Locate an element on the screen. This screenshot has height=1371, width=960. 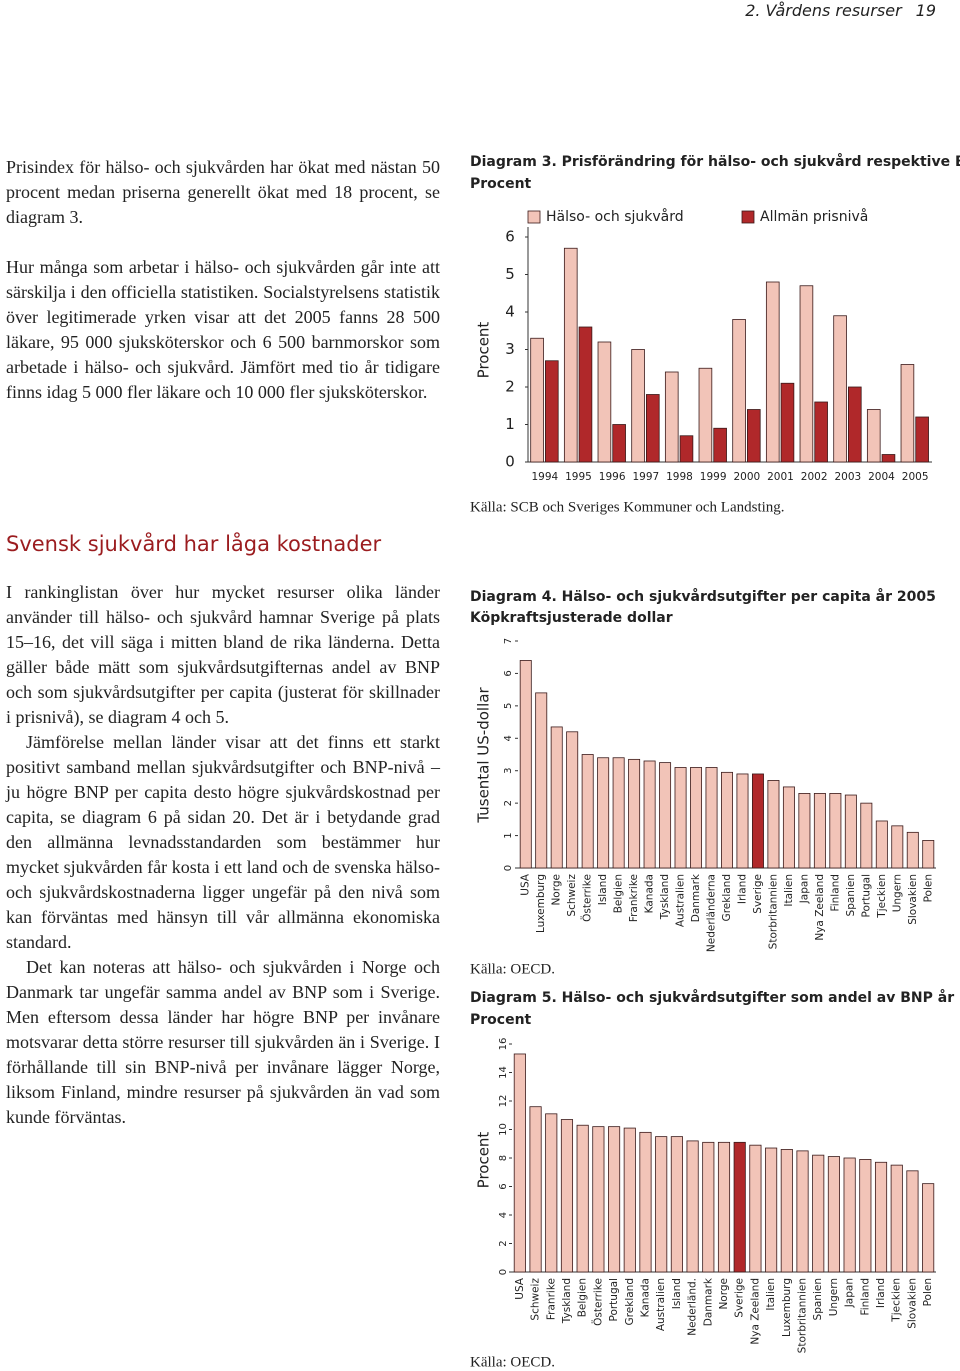
x-tick-label: Schweiz is located at coordinates (572, 895).